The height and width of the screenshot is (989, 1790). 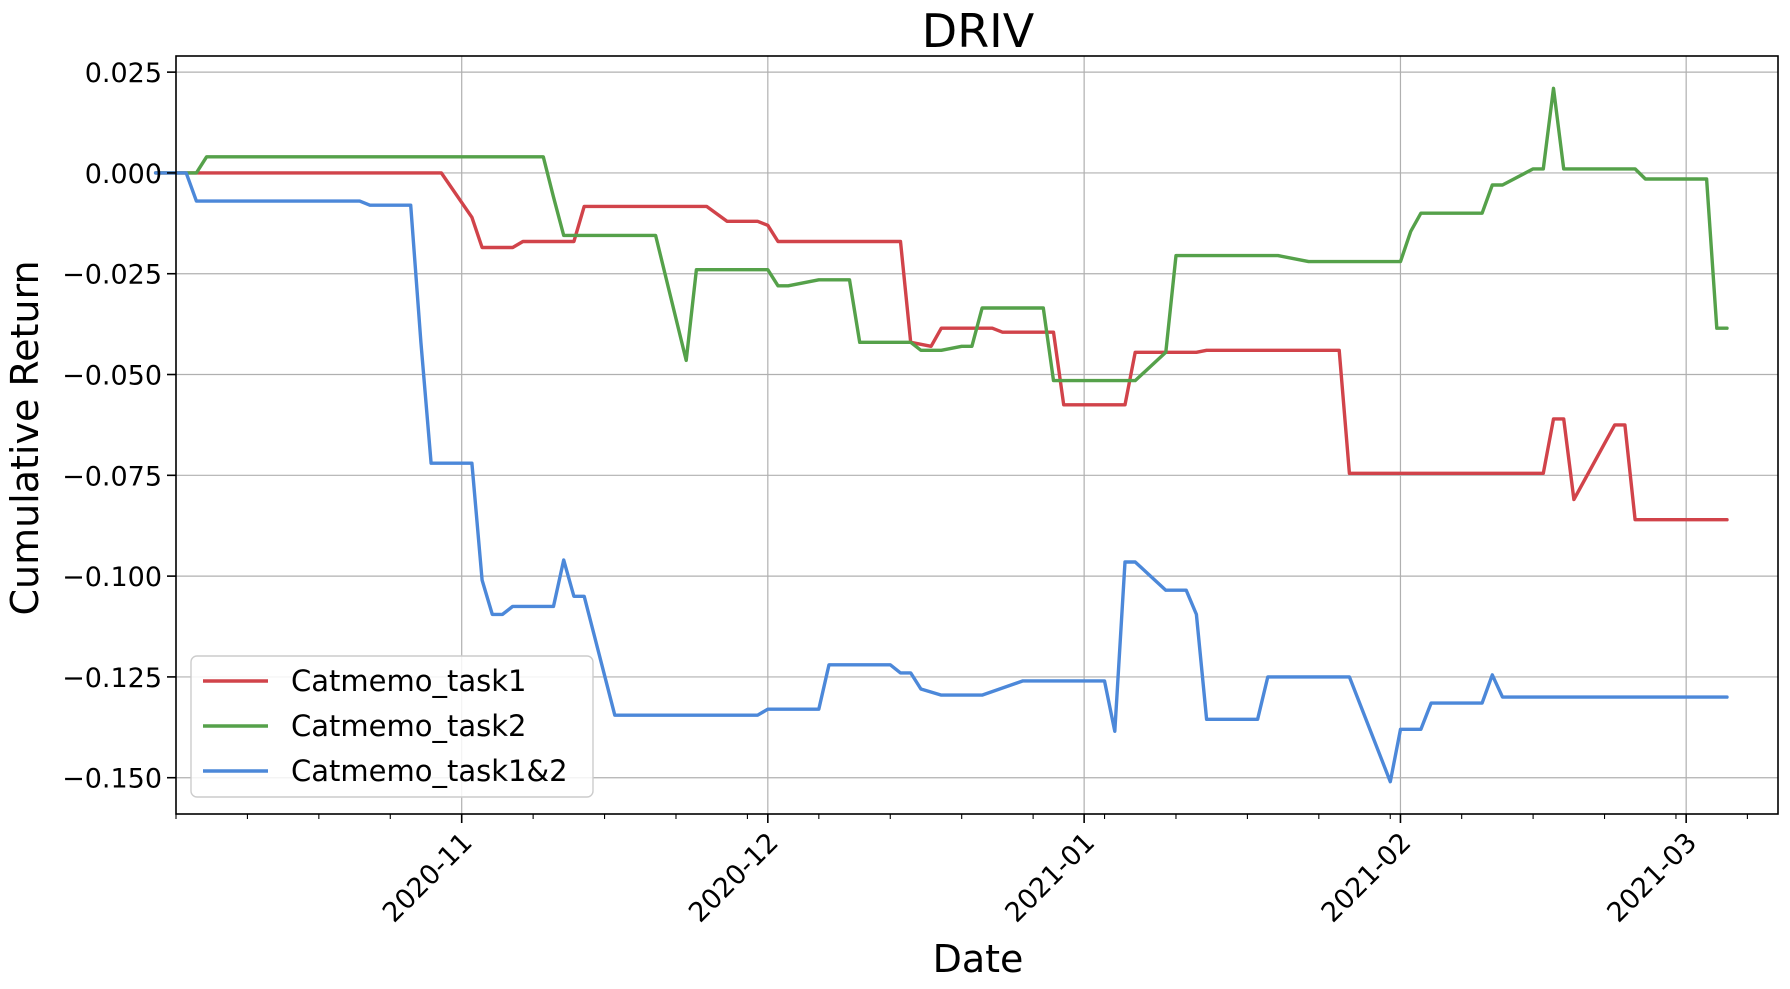 I want to click on x-tick-label: 2021-03, so click(x=1652, y=878).